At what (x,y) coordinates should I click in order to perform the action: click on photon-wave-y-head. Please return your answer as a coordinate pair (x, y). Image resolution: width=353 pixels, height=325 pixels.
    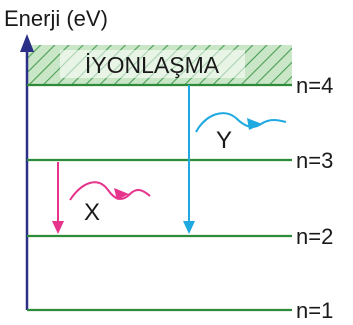
    Looking at the image, I should click on (254, 124).